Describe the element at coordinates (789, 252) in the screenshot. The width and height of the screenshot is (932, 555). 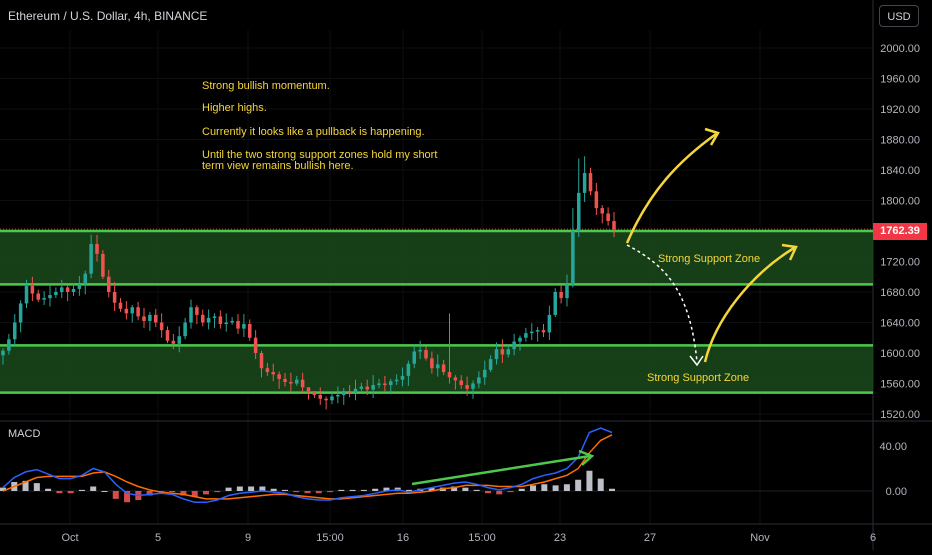
I see `bounce-path-arrowhead` at that location.